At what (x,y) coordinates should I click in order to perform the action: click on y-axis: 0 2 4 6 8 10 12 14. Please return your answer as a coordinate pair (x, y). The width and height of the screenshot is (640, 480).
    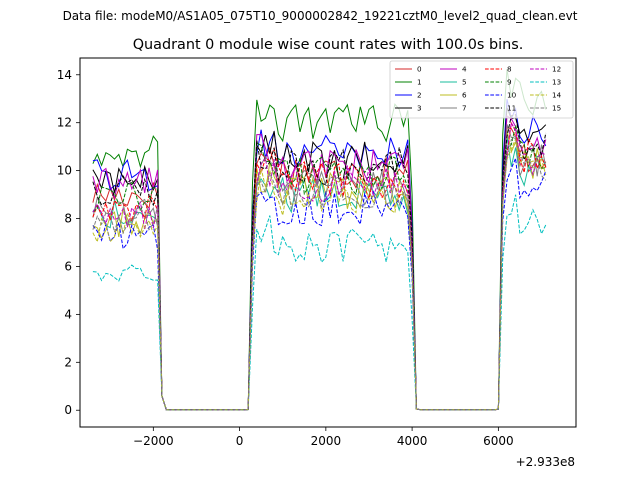
    Looking at the image, I should click on (68, 242).